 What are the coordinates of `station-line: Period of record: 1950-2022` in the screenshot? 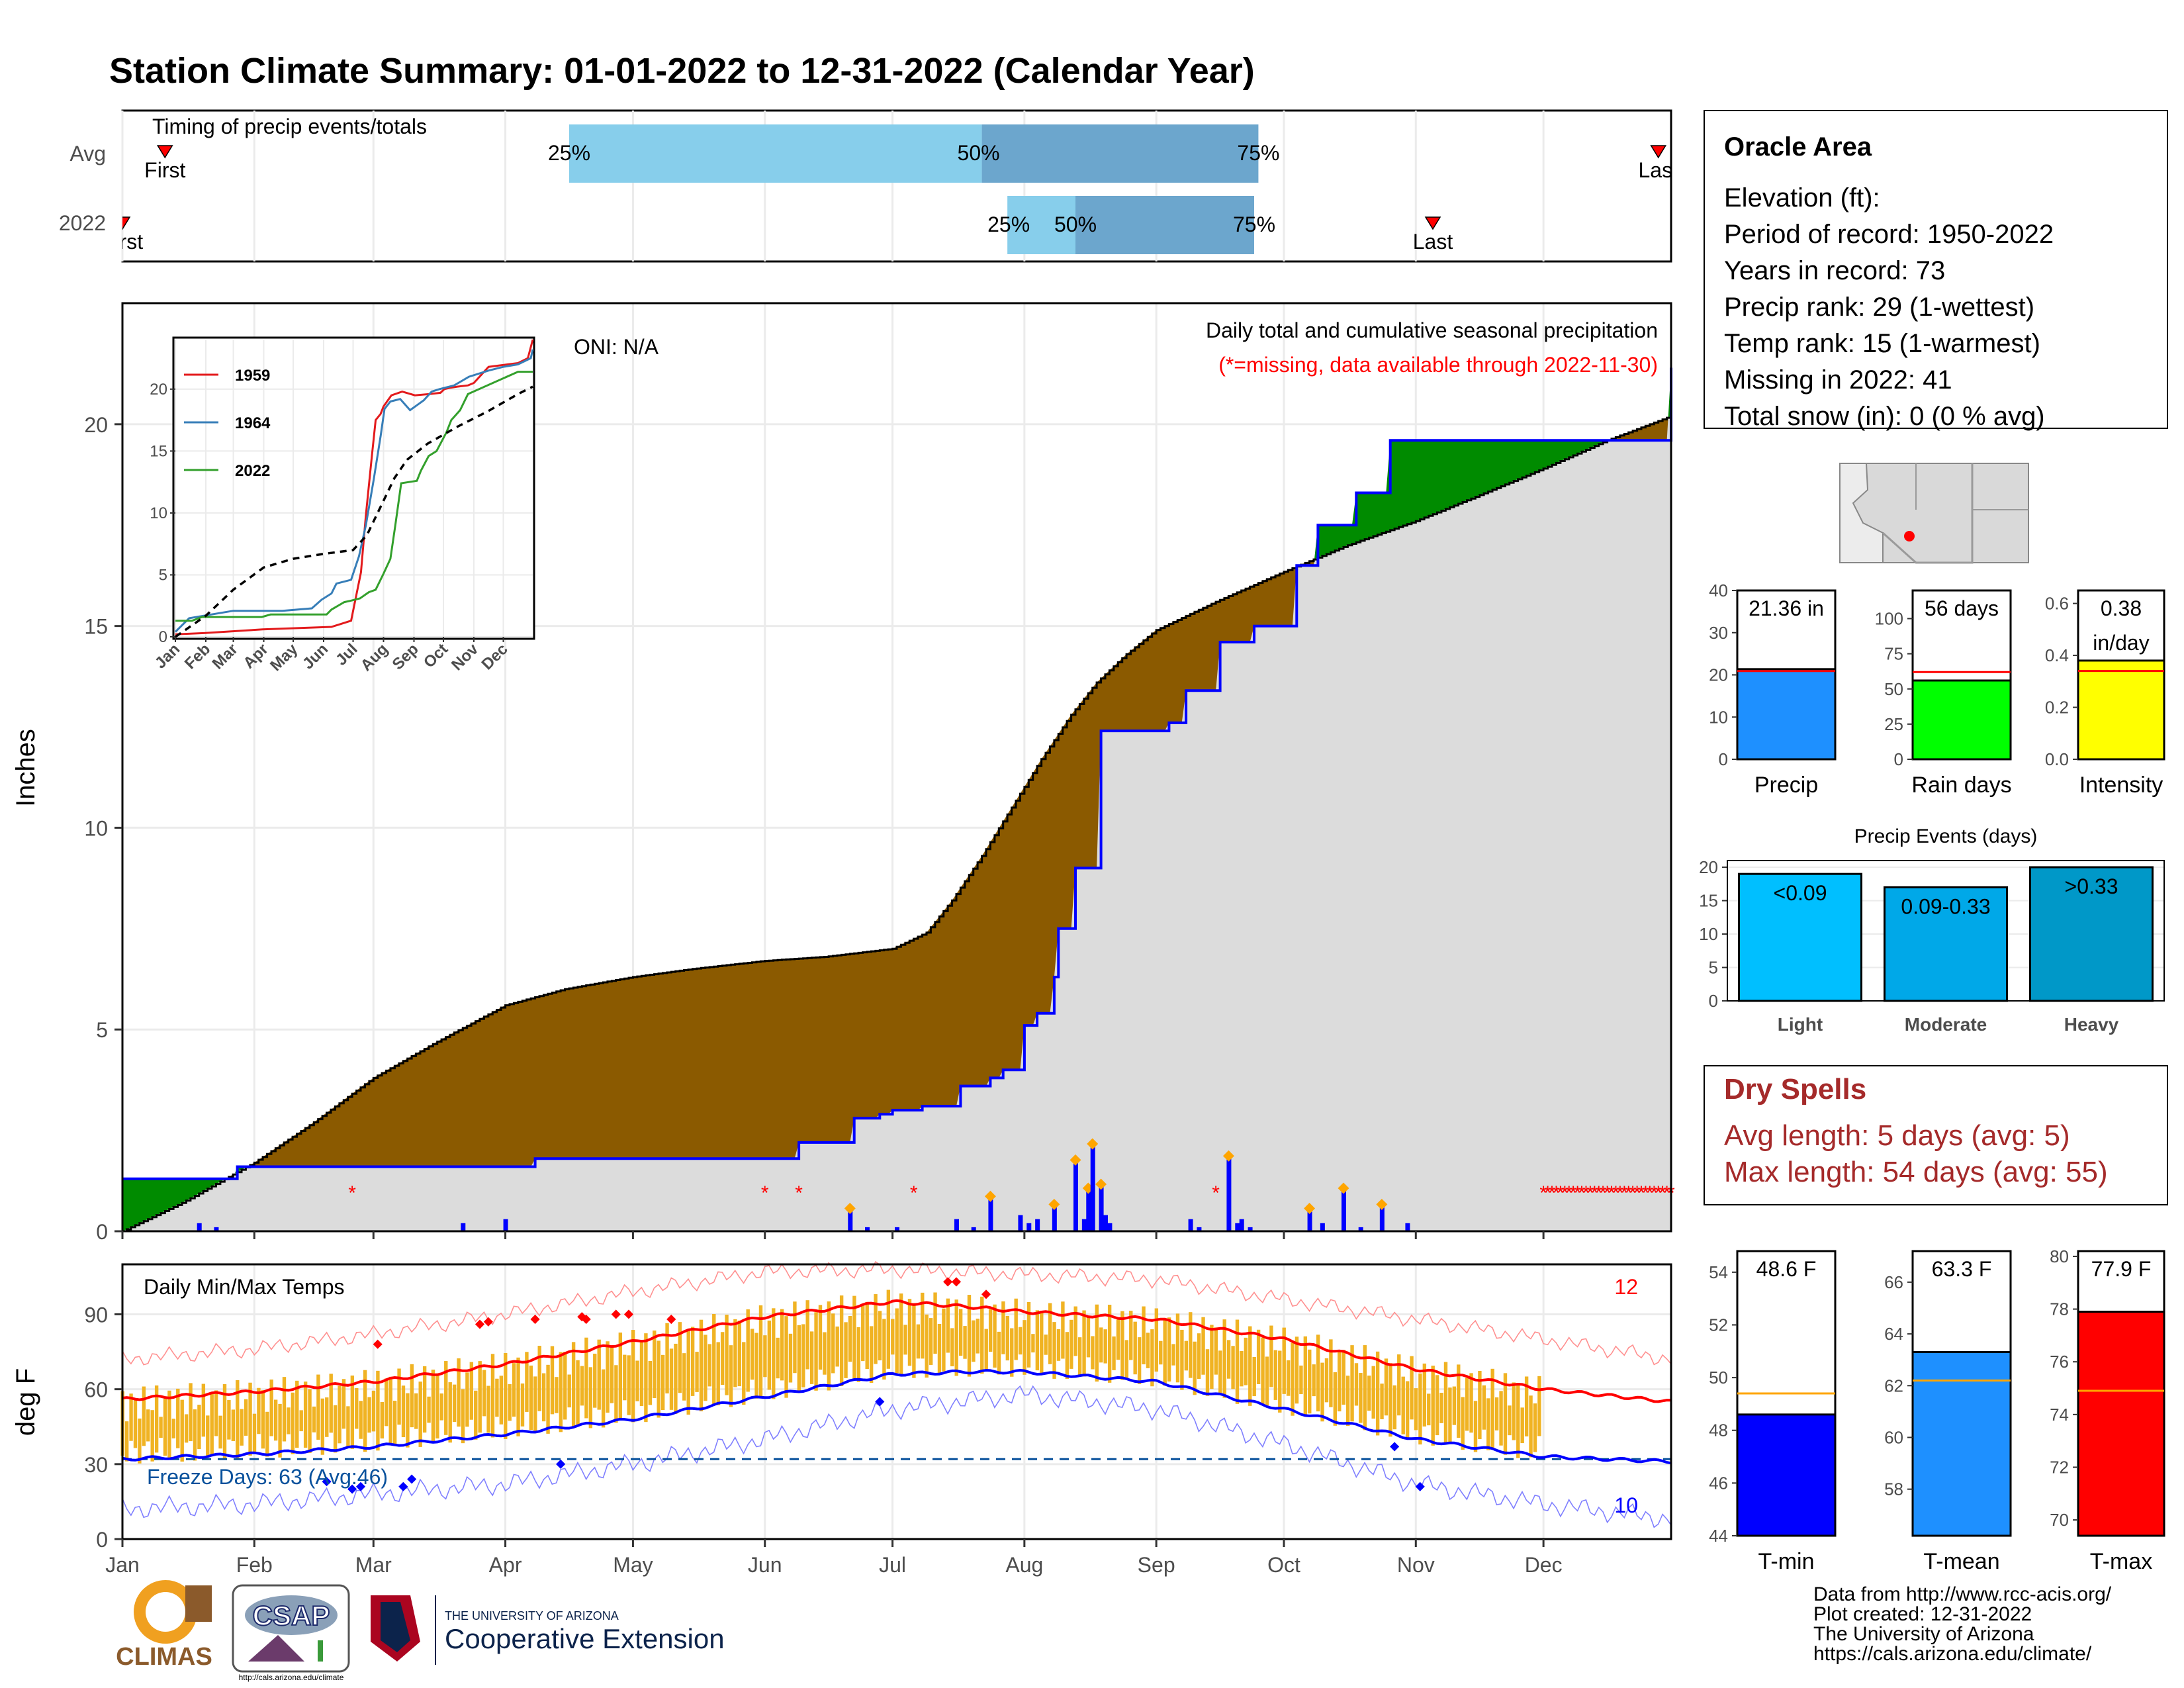 It's located at (1889, 234).